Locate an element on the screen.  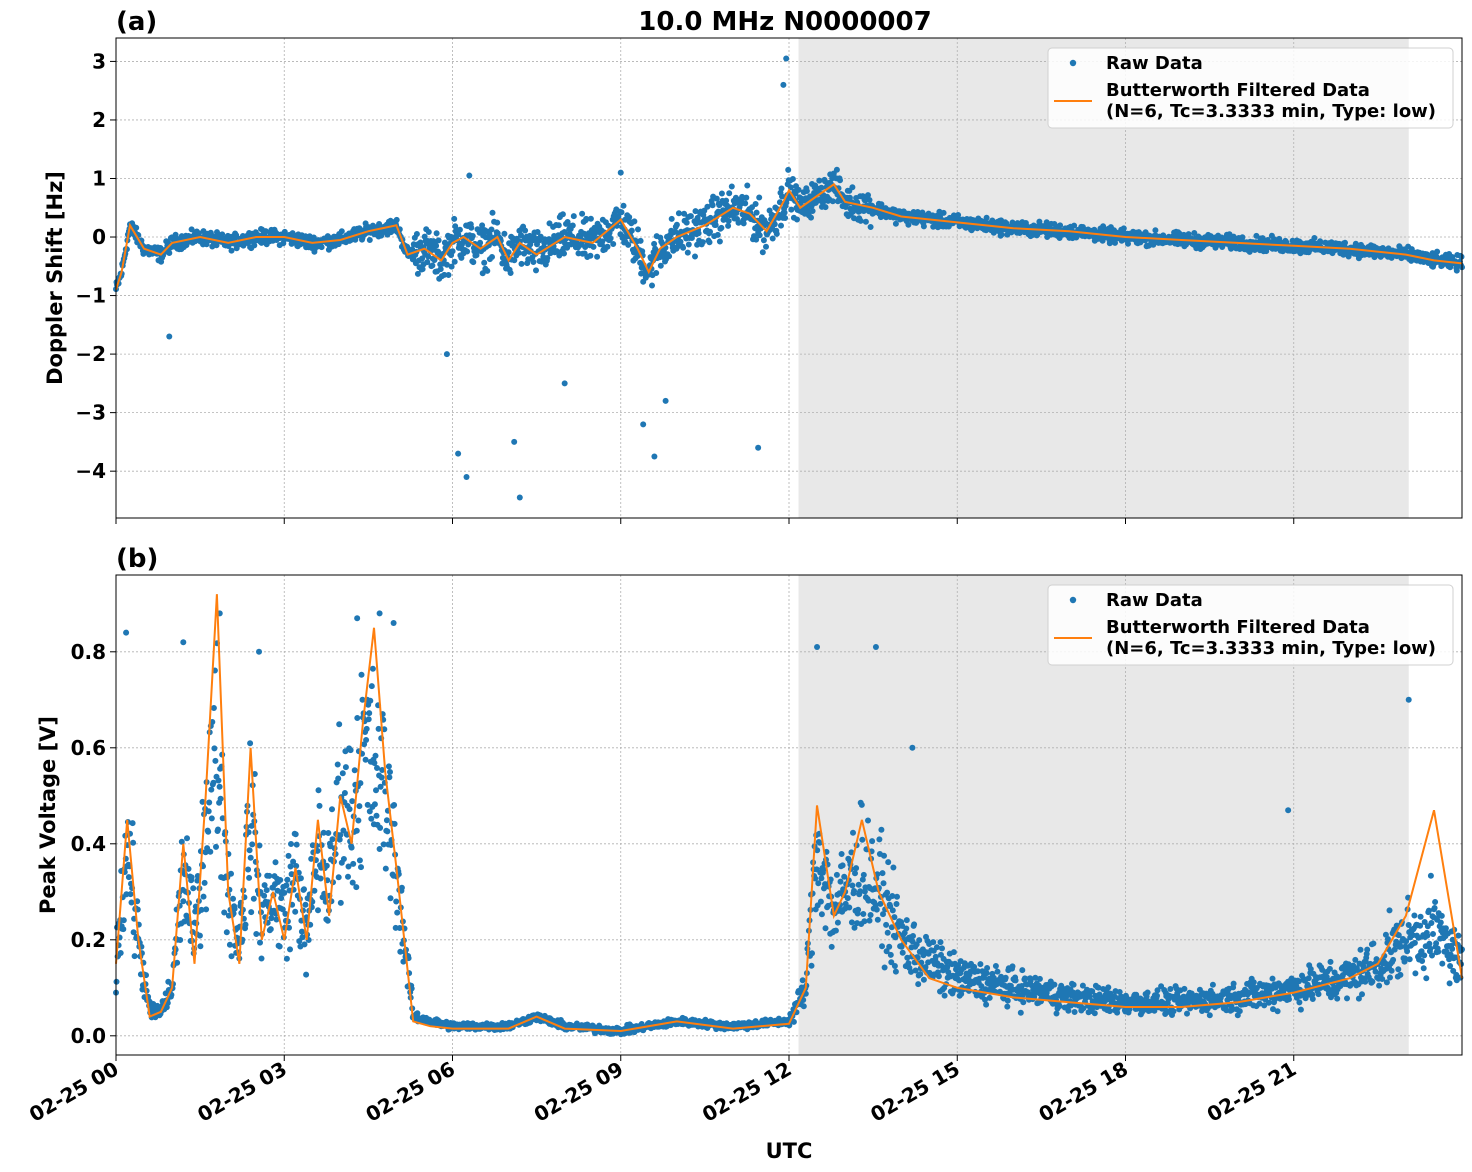
y-axis-label-b: Peak Voltage [V] is located at coordinates (48, 815).